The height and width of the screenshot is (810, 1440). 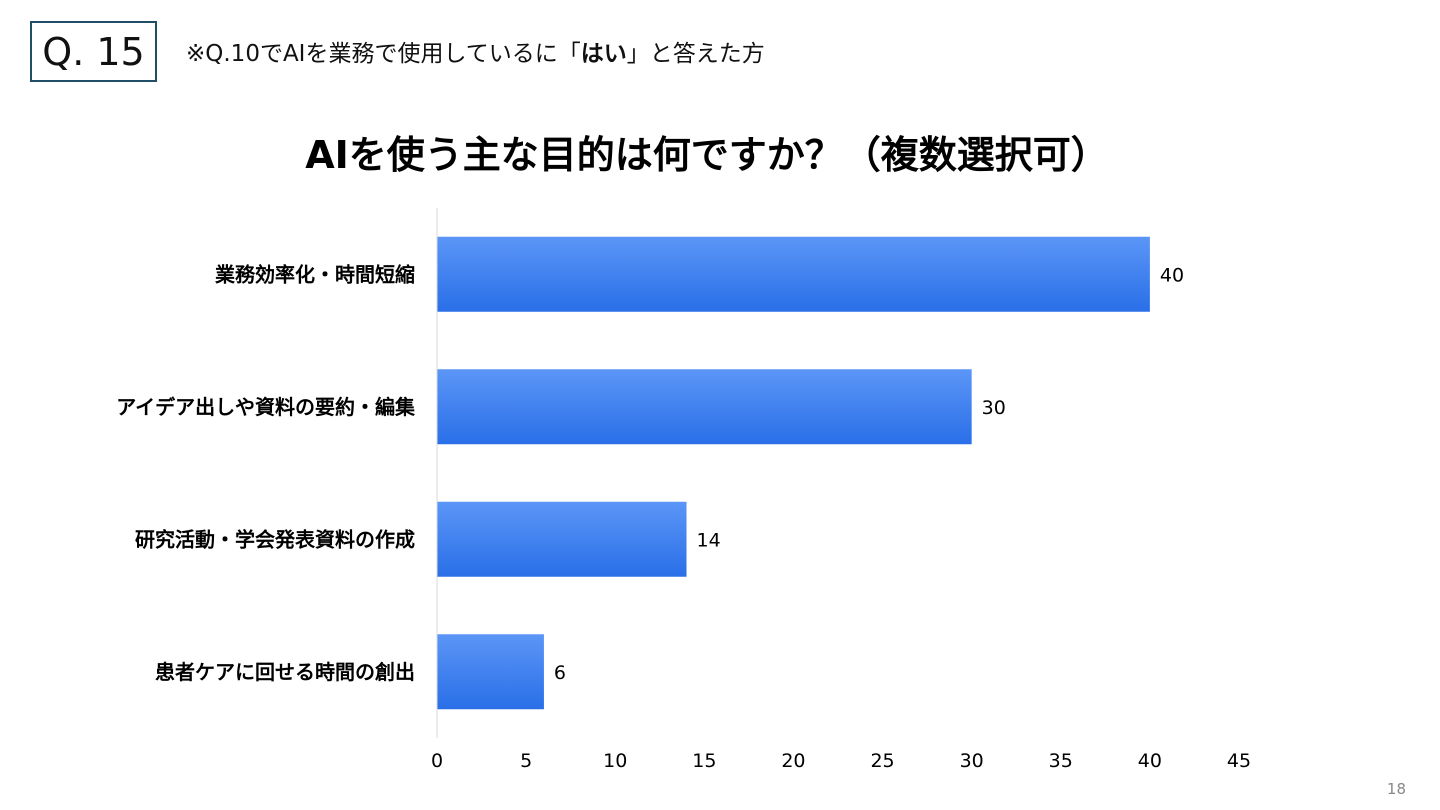 I want to click on x-tick-label: 5, so click(x=526, y=761).